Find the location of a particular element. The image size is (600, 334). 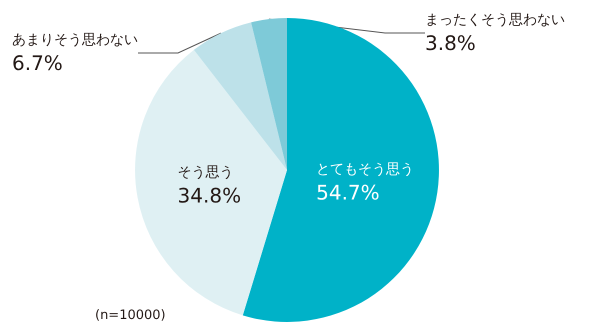

slice-label: そう思う is located at coordinates (206, 172).